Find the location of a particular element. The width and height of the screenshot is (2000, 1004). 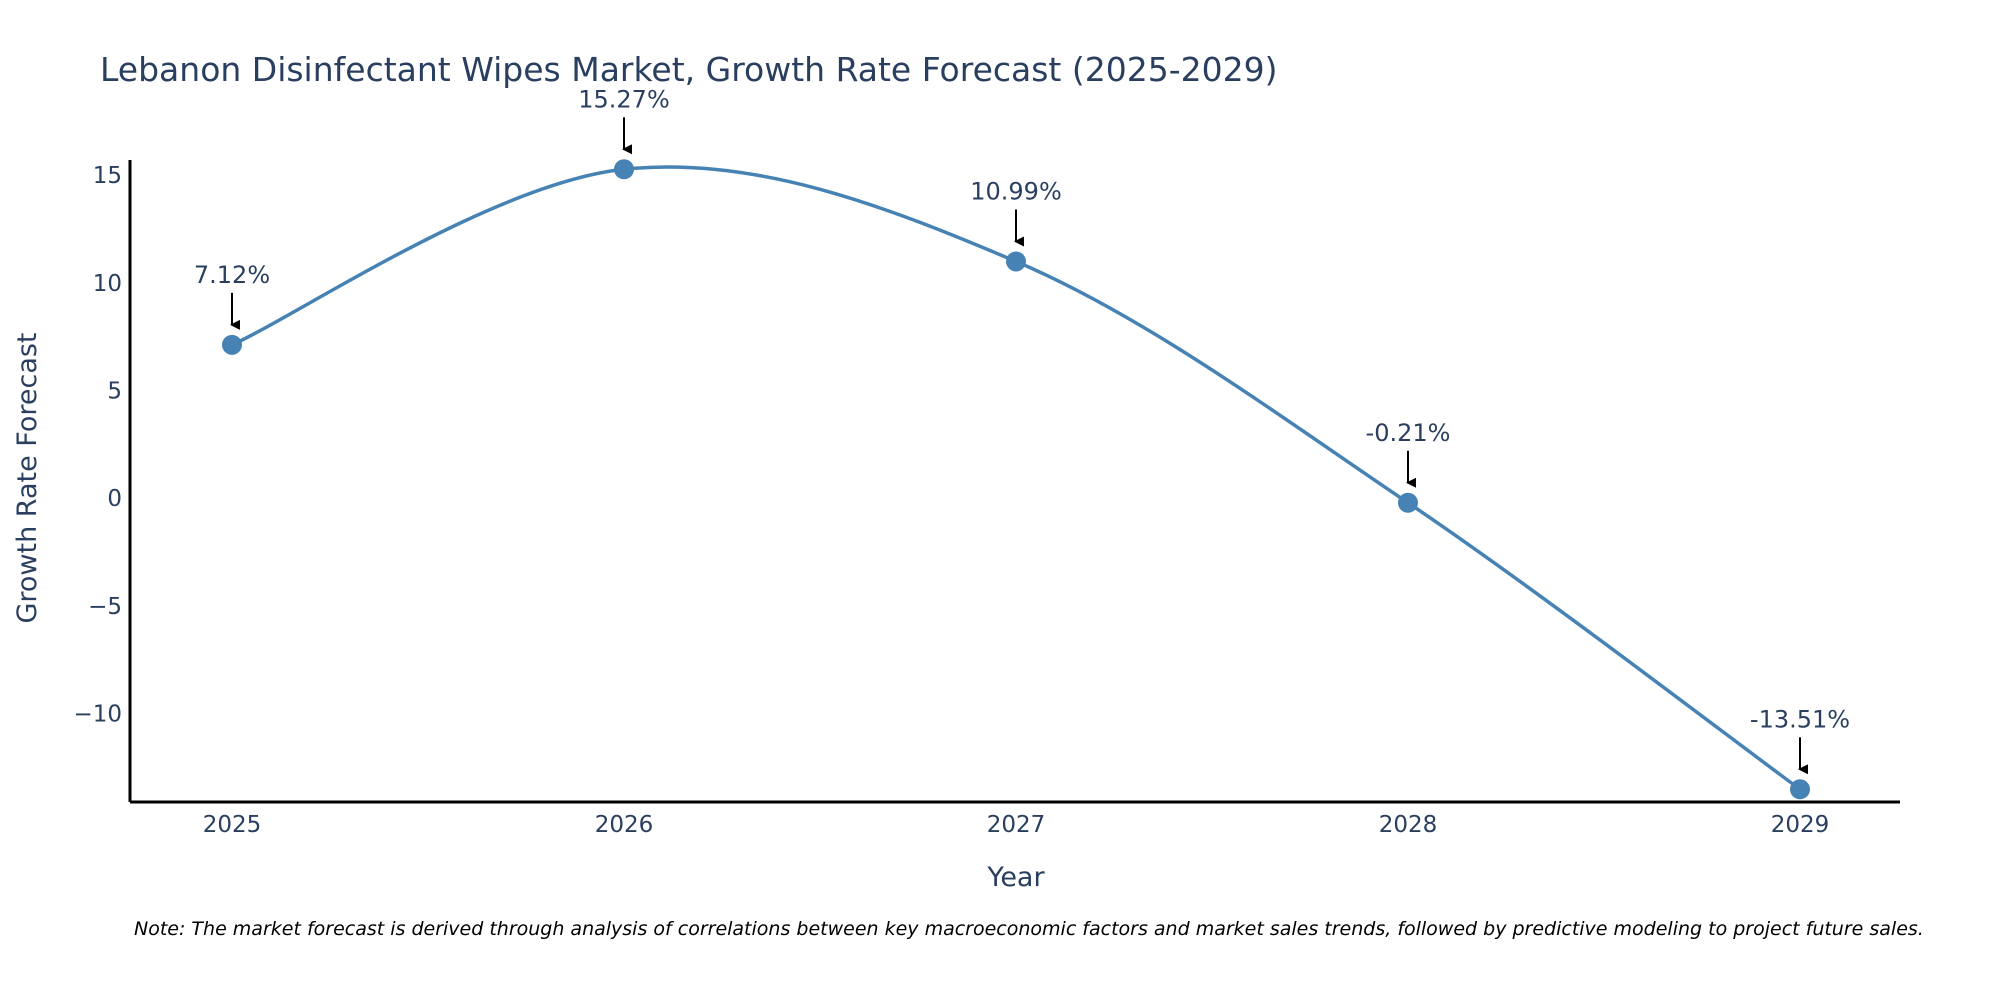

data-label: 15.27% is located at coordinates (624, 99).